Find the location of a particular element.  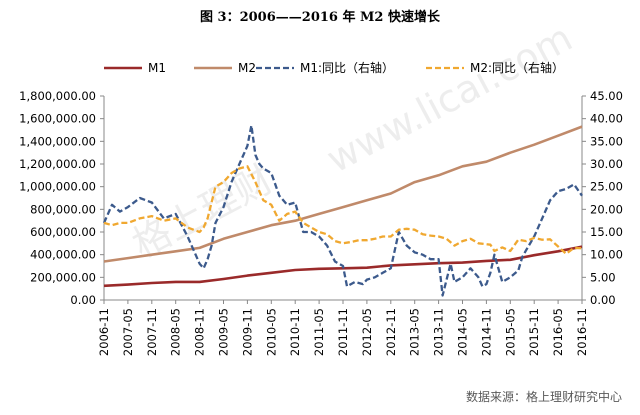

x-axis-tick-label: 2012-05 is located at coordinates (367, 332).